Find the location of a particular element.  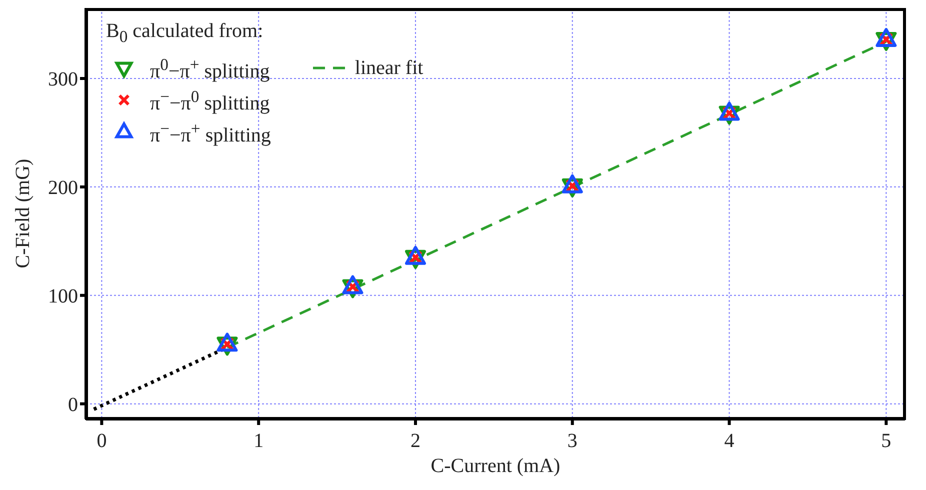

x-tick-label: 2 is located at coordinates (415, 441).